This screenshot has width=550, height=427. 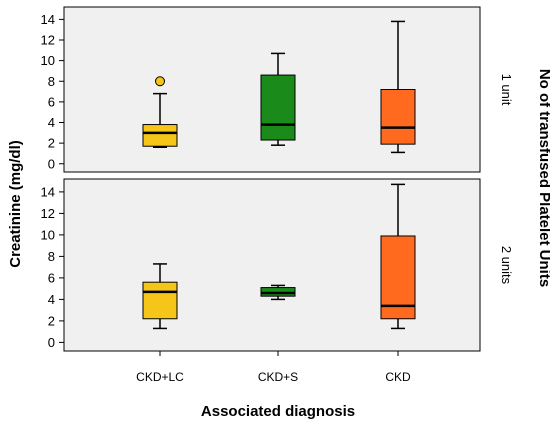 What do you see at coordinates (506, 265) in the screenshot?
I see `panel-strip-label: 2 units` at bounding box center [506, 265].